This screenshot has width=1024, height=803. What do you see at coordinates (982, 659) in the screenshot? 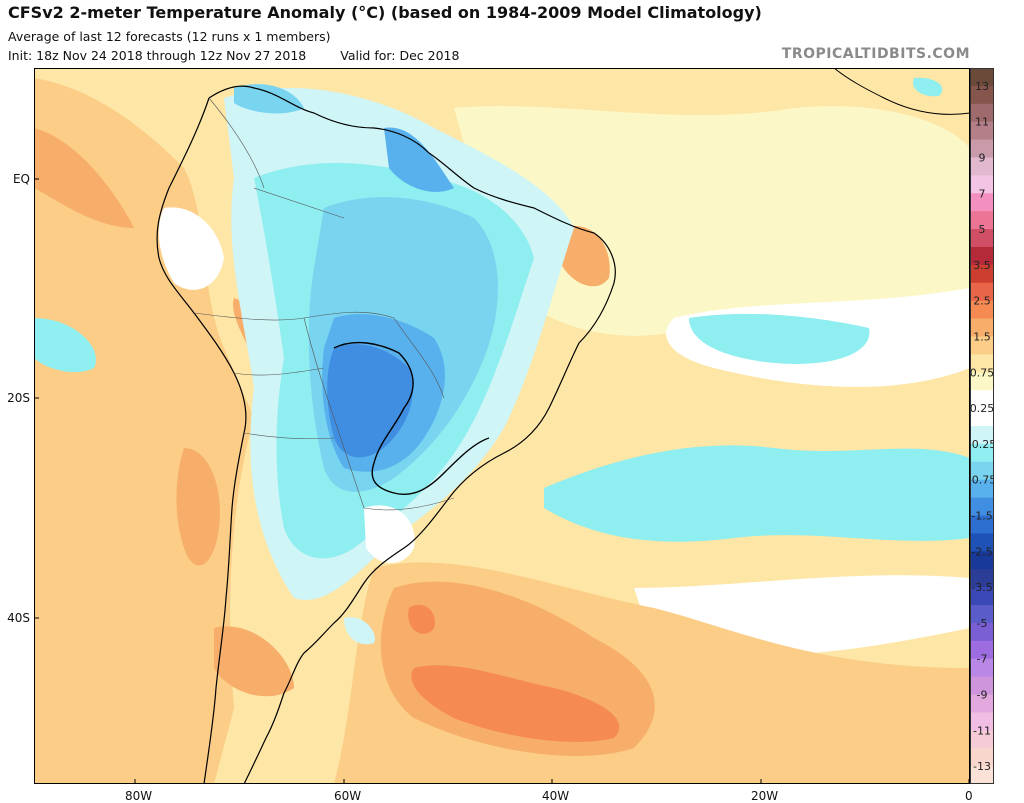
I see `colorbar-tick-label: -7` at bounding box center [982, 659].